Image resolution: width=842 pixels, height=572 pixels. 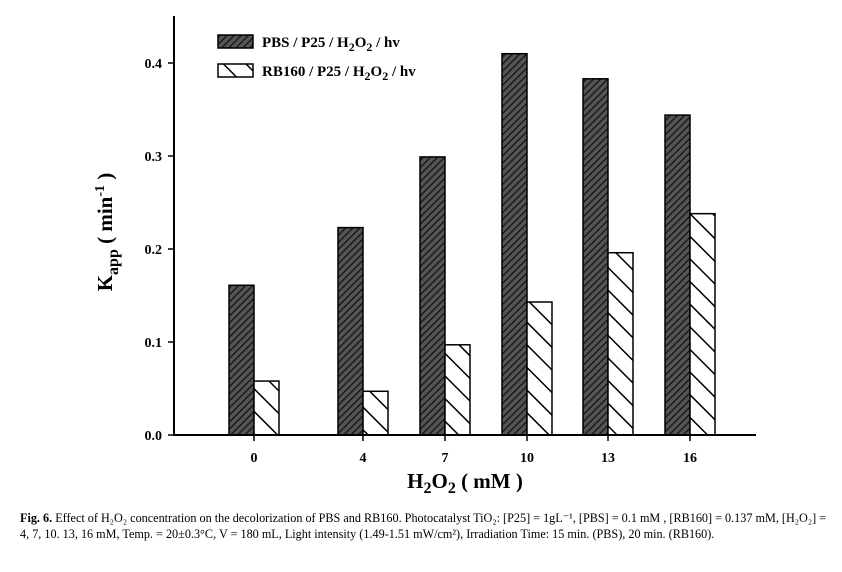 What do you see at coordinates (154, 250) in the screenshot?
I see `y-tick-label: 0.2` at bounding box center [154, 250].